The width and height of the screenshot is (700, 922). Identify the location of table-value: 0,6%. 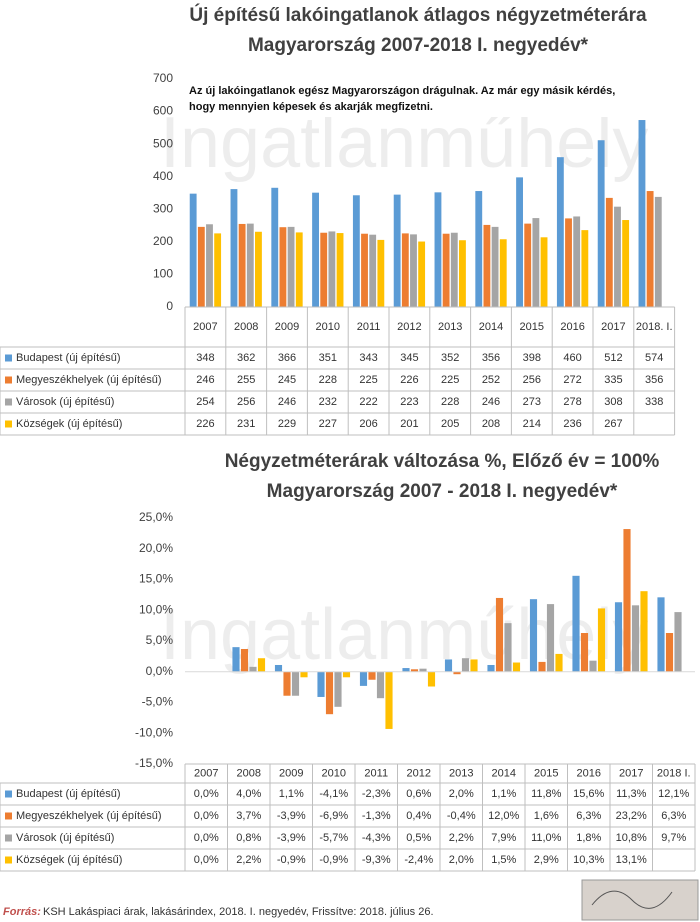
(418, 794).